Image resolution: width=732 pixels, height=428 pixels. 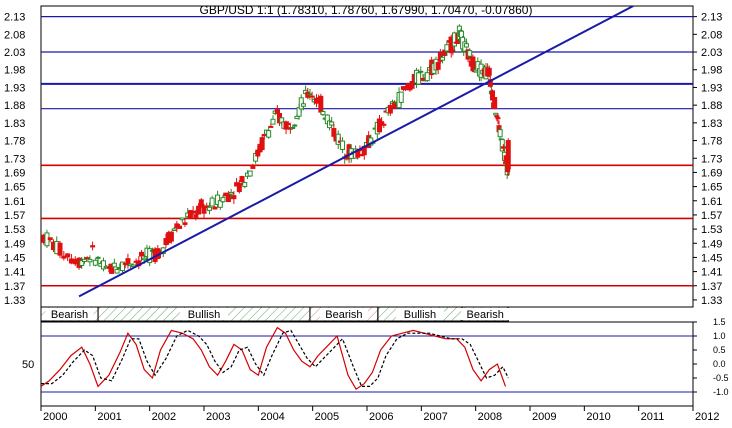 I want to click on price-y-tick-label-left: 1.83, so click(x=14, y=124).